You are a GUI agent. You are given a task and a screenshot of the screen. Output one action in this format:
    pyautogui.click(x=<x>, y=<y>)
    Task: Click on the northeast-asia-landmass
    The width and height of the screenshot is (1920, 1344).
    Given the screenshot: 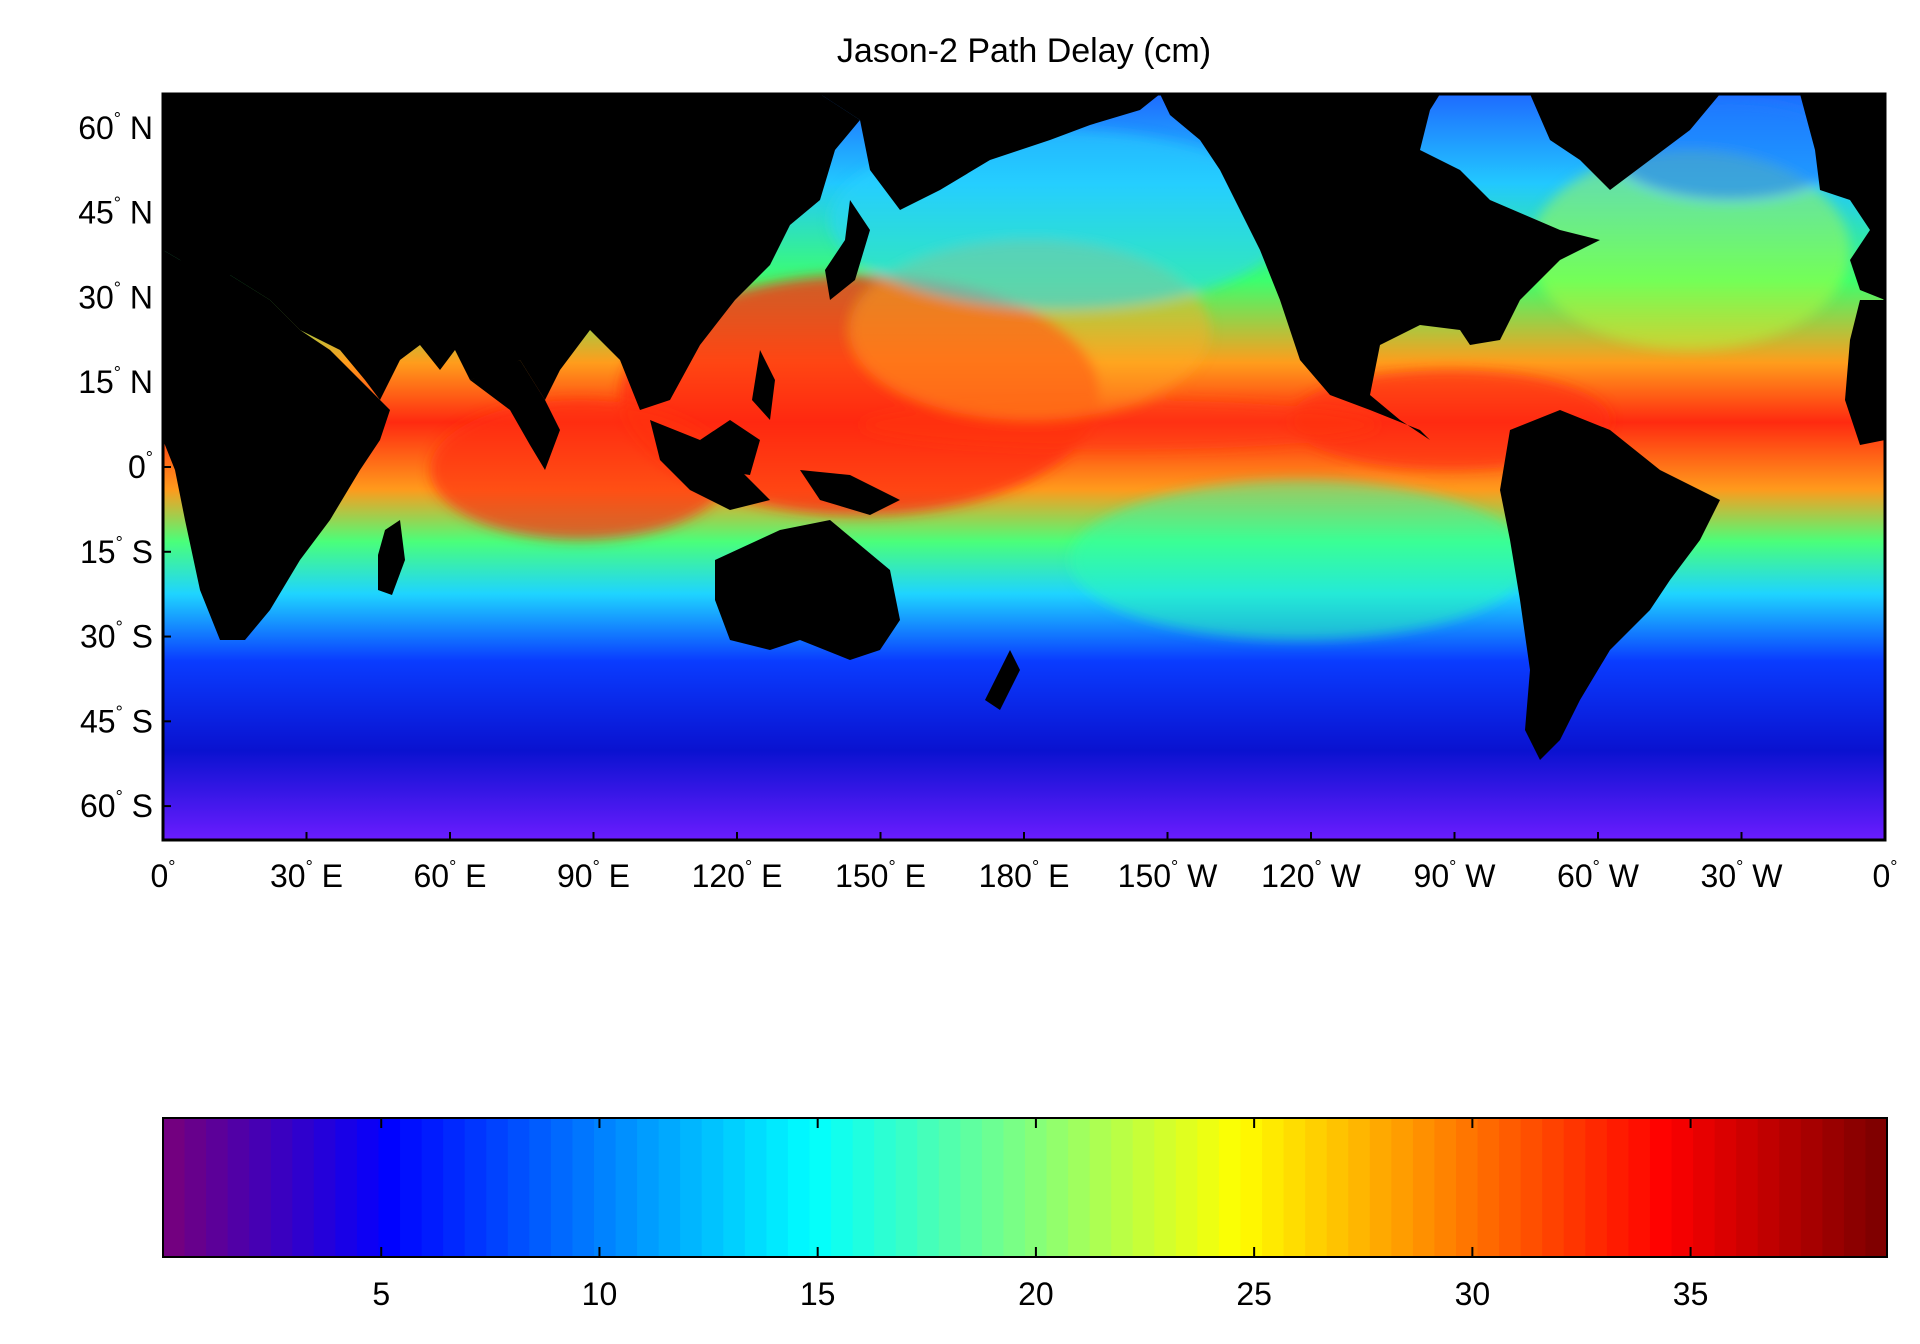 What is the action you would take?
    pyautogui.click(x=990, y=152)
    